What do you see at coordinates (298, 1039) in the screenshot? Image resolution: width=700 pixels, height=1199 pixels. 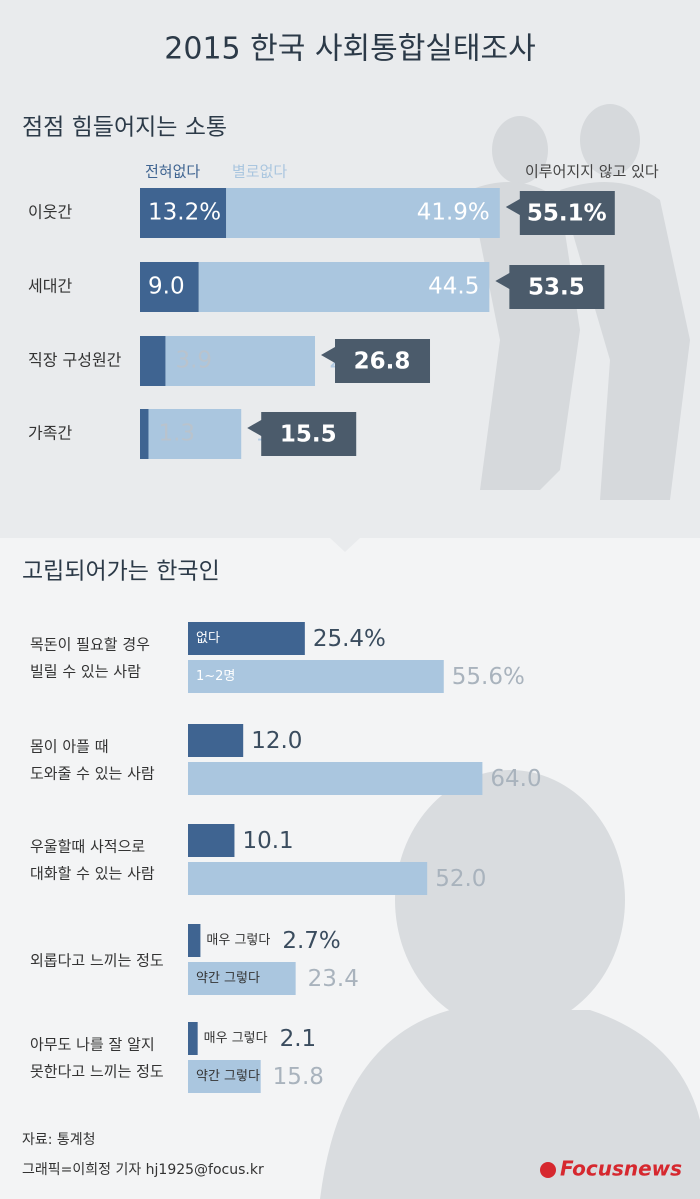 I see `value-label: 2.1` at bounding box center [298, 1039].